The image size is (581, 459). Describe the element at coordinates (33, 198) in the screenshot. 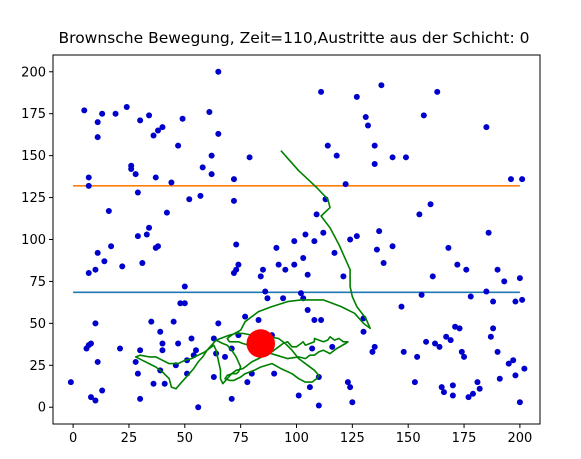

I see `y-tick-label: 125` at that location.